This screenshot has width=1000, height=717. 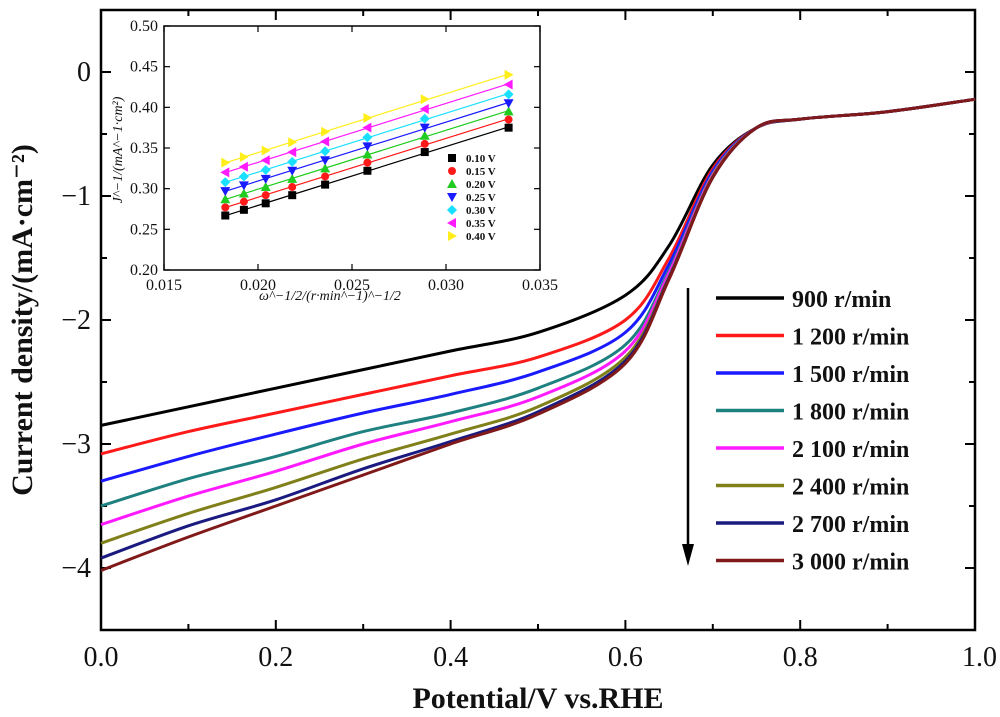 What do you see at coordinates (850, 525) in the screenshot?
I see `legend-label: 2 700 r/min` at bounding box center [850, 525].